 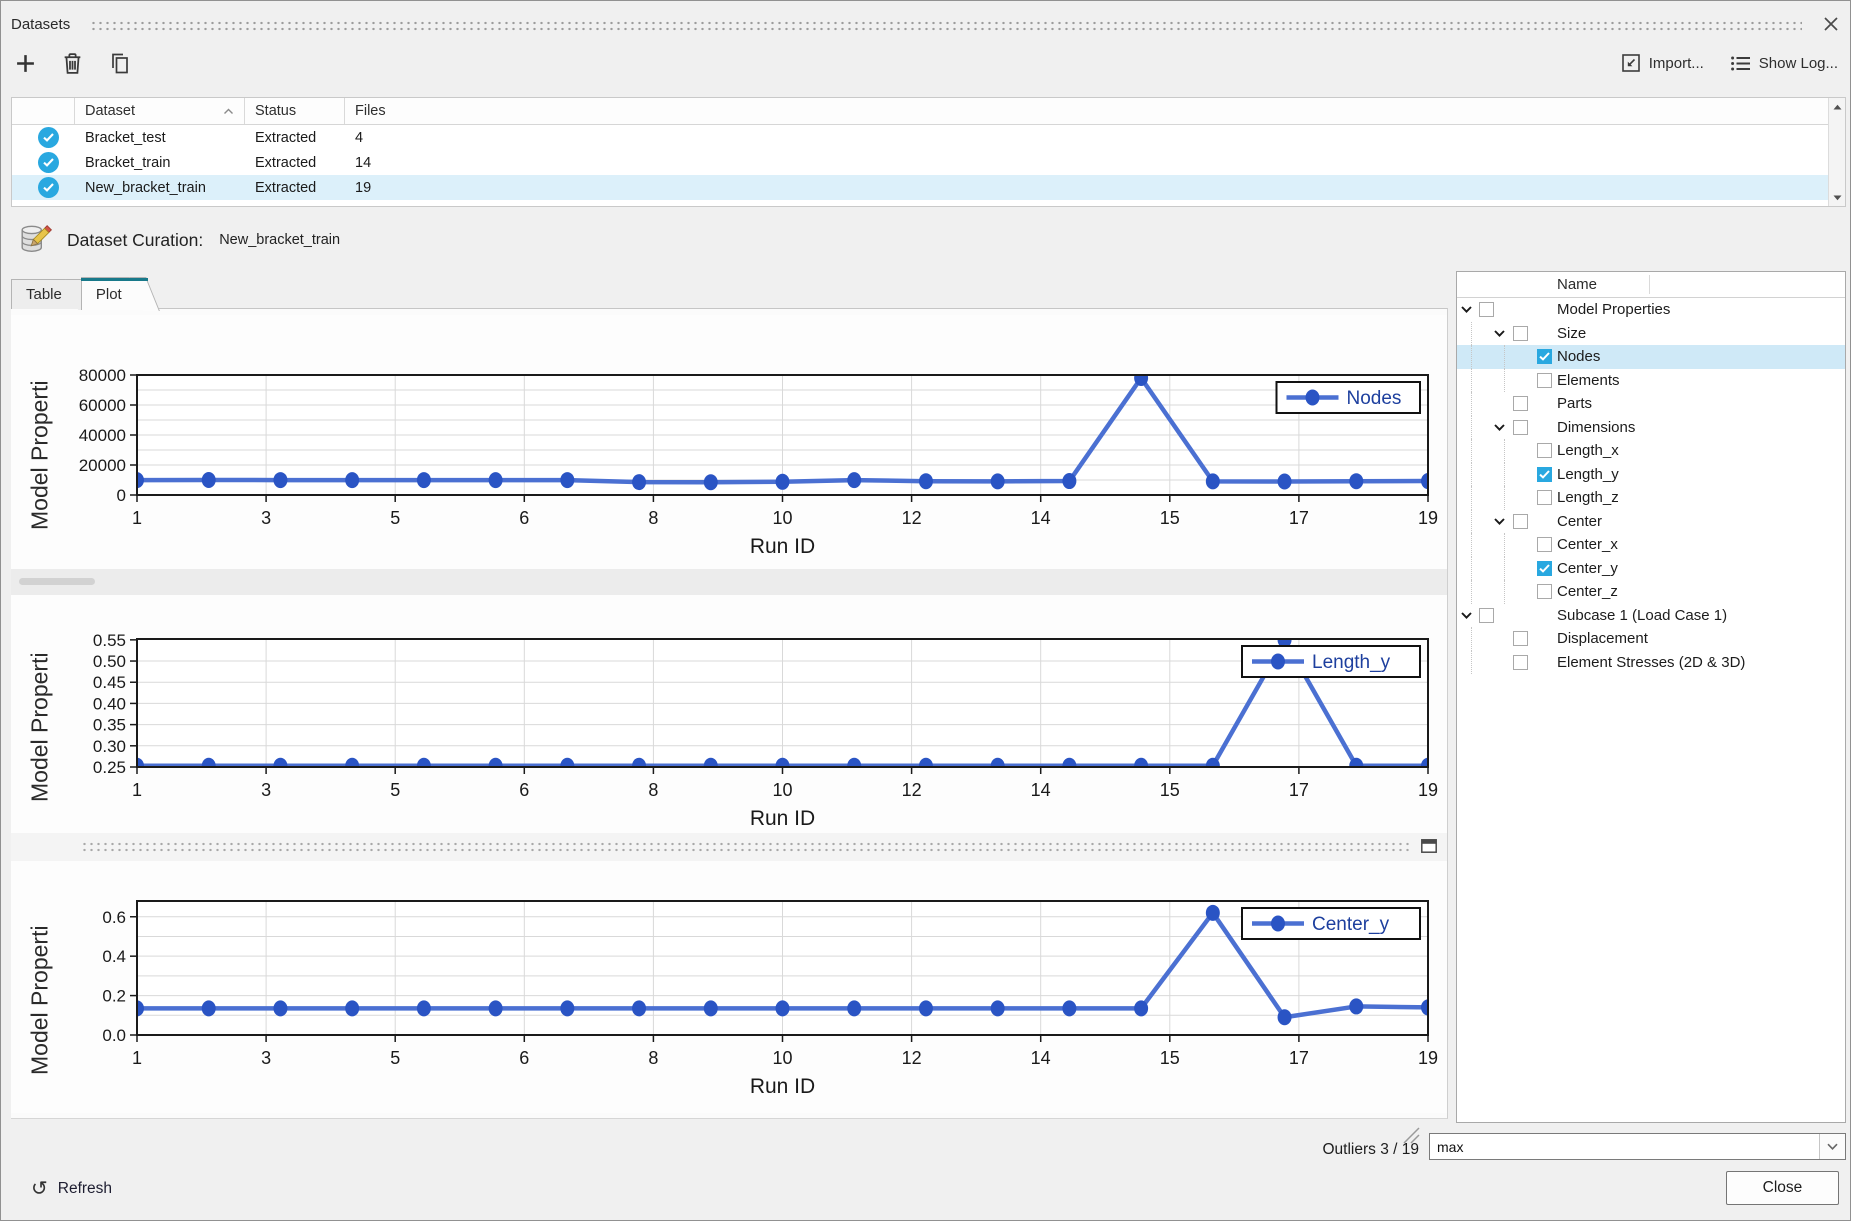 What do you see at coordinates (729, 582) in the screenshot?
I see `chart-splitter` at bounding box center [729, 582].